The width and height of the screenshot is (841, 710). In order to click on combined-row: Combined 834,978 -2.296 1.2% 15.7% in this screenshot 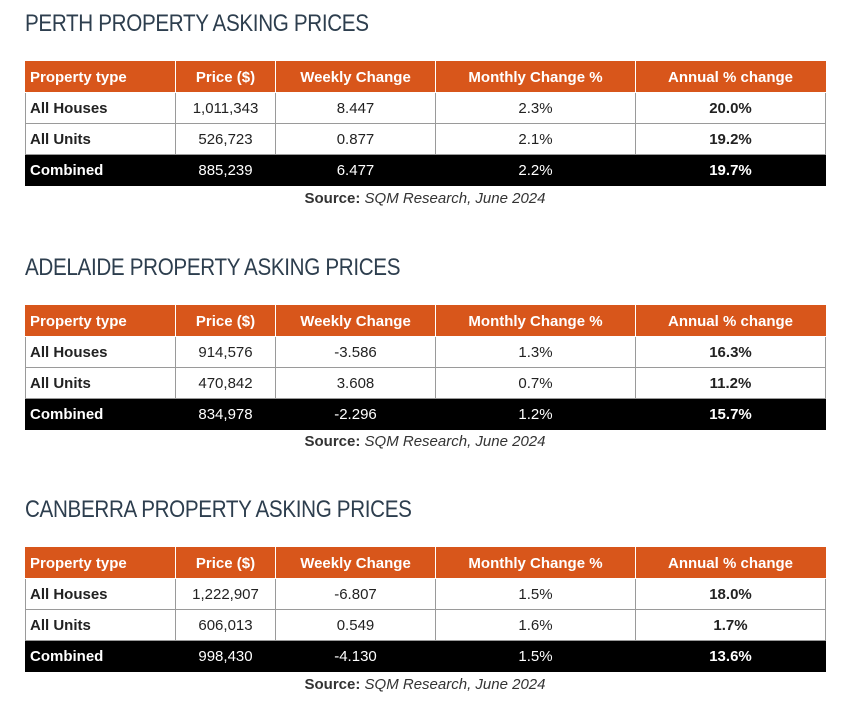, I will do `click(425, 414)`.